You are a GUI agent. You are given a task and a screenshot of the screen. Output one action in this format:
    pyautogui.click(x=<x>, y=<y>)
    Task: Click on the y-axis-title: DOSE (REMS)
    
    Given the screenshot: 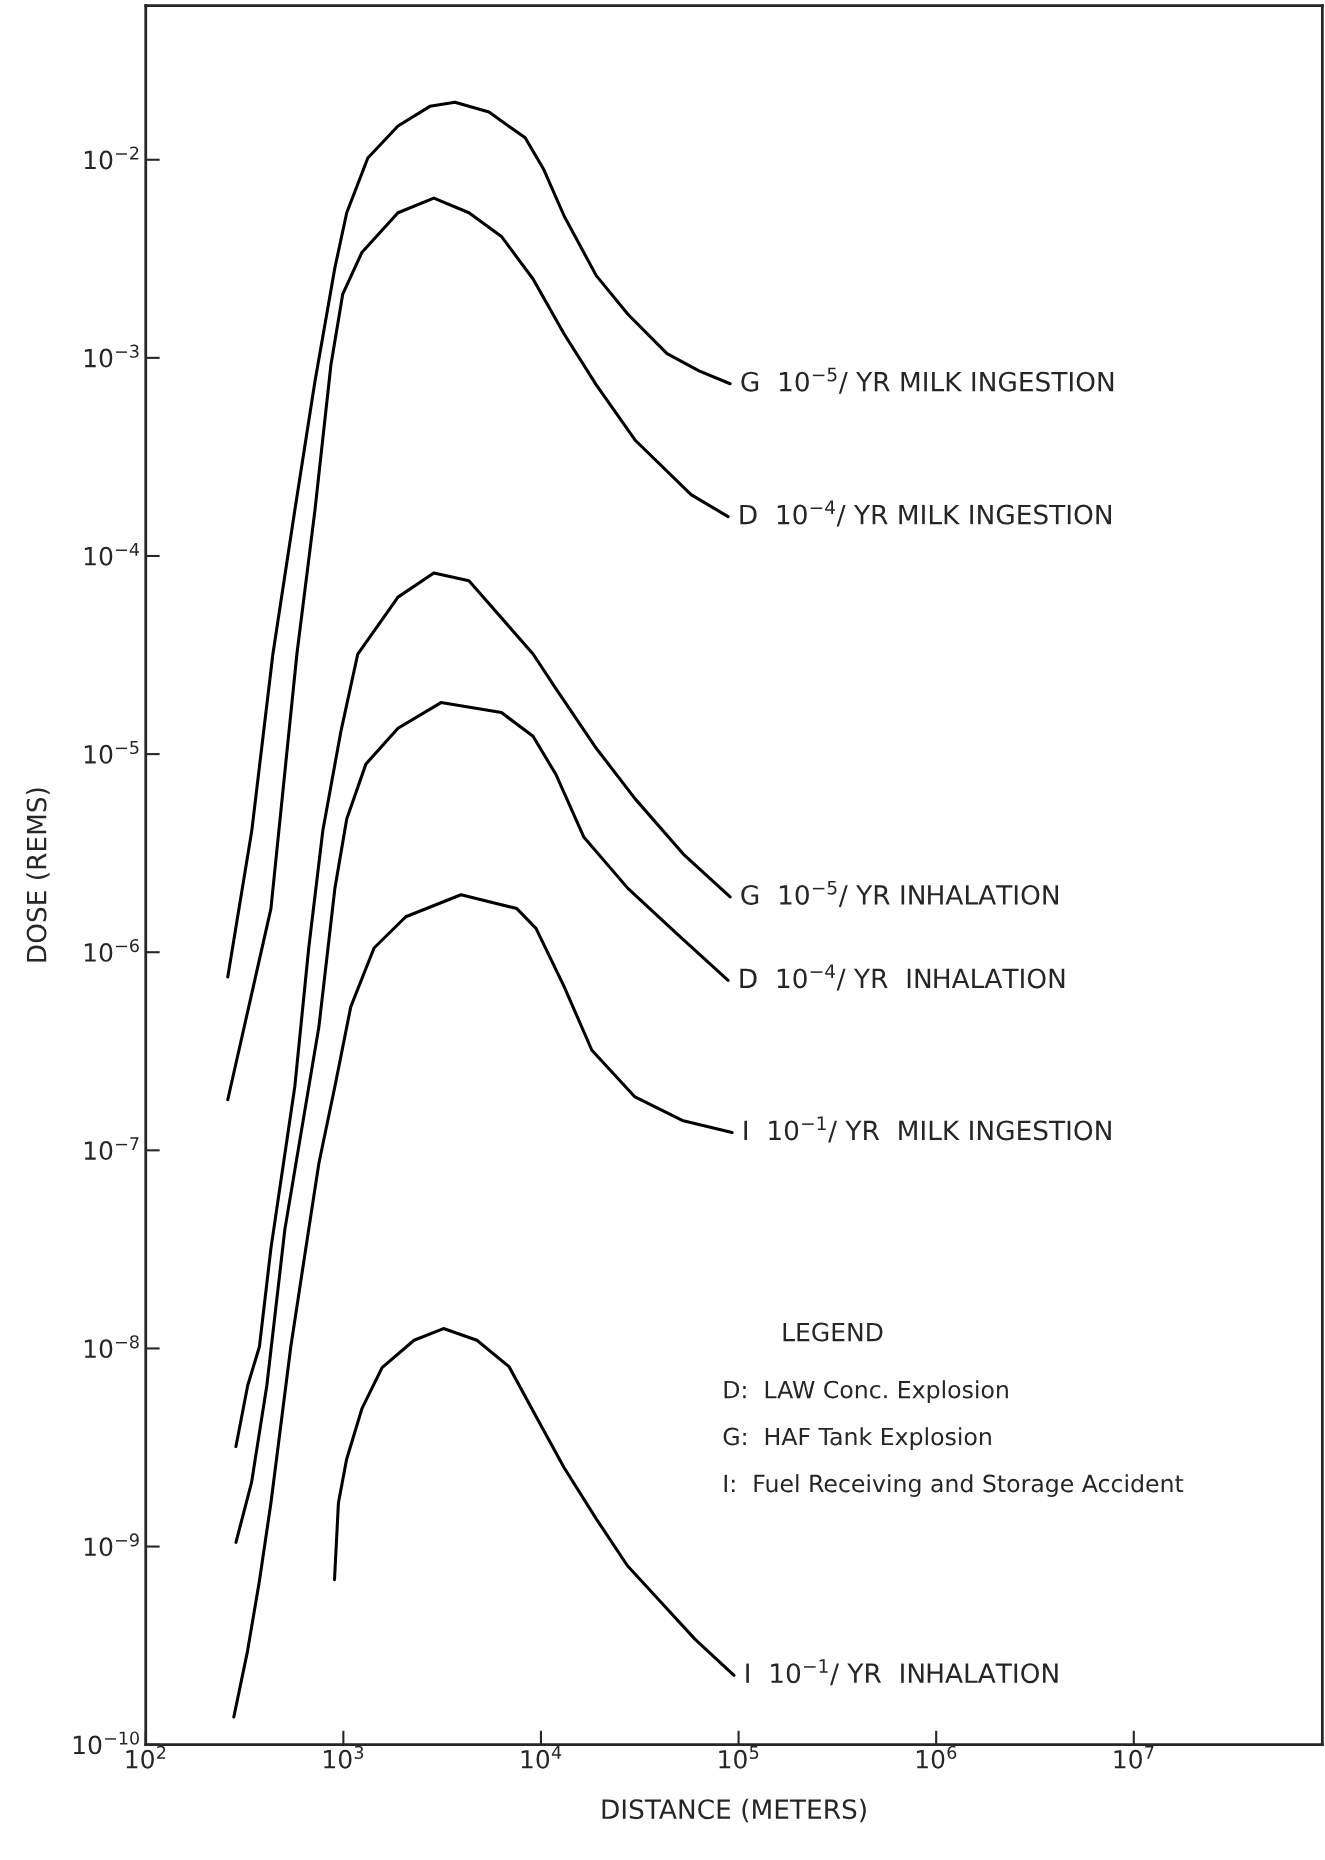 What is the action you would take?
    pyautogui.click(x=38, y=875)
    